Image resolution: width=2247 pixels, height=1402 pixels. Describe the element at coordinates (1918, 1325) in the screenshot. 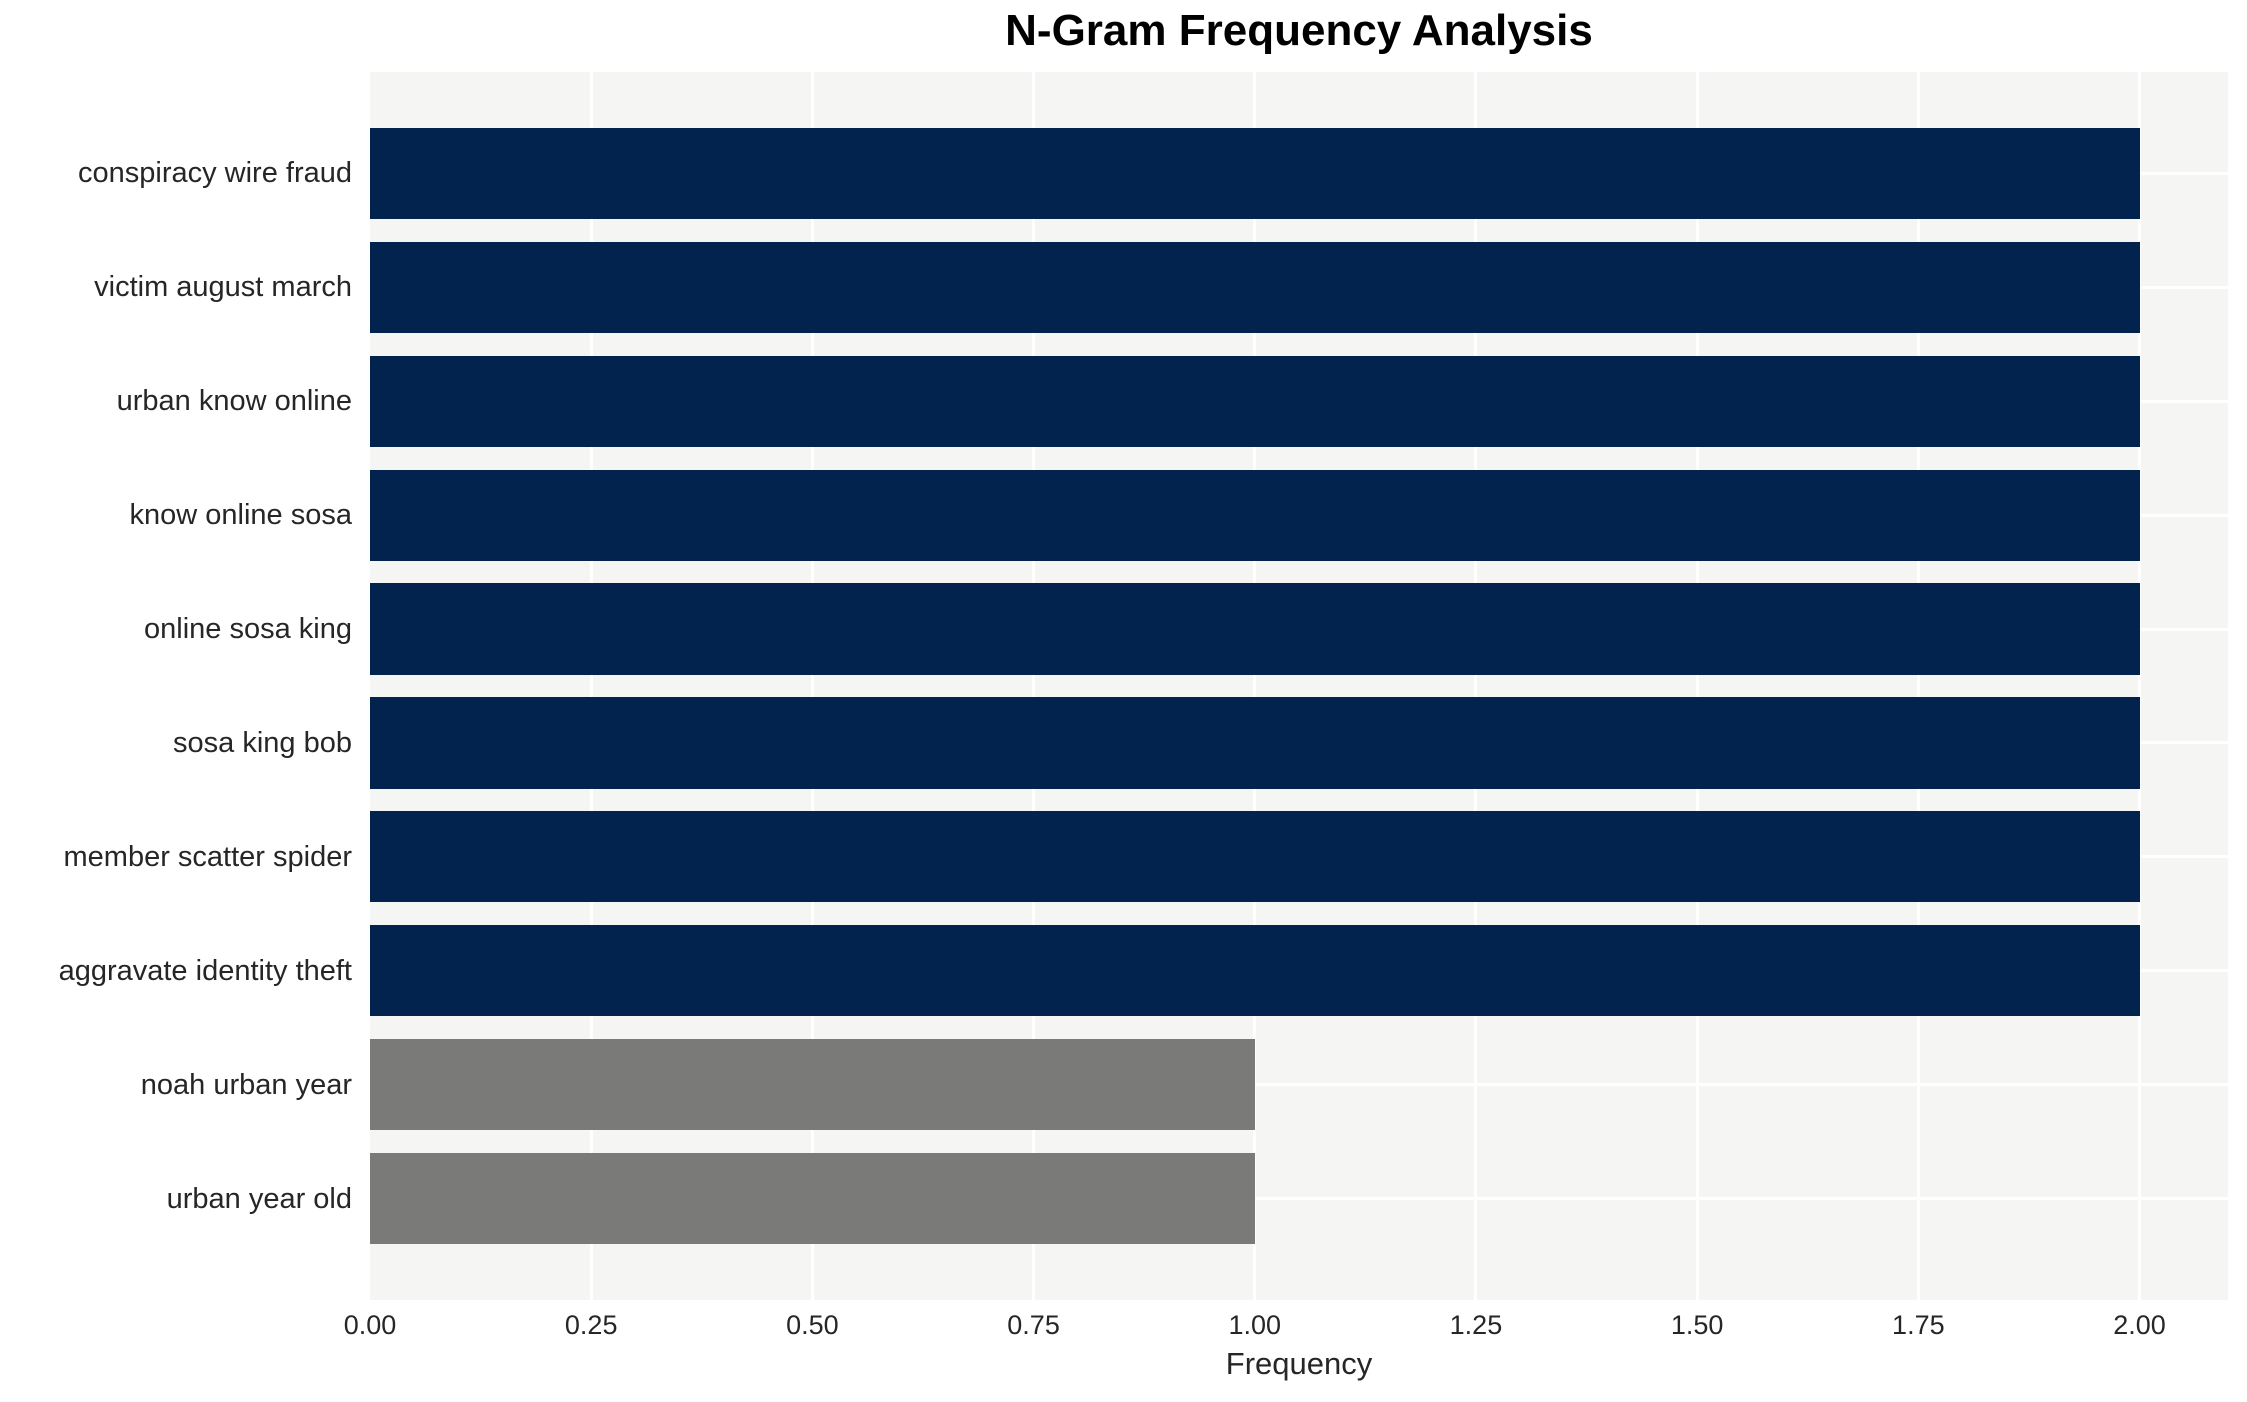

I see `x-tick-label: 1.75` at that location.